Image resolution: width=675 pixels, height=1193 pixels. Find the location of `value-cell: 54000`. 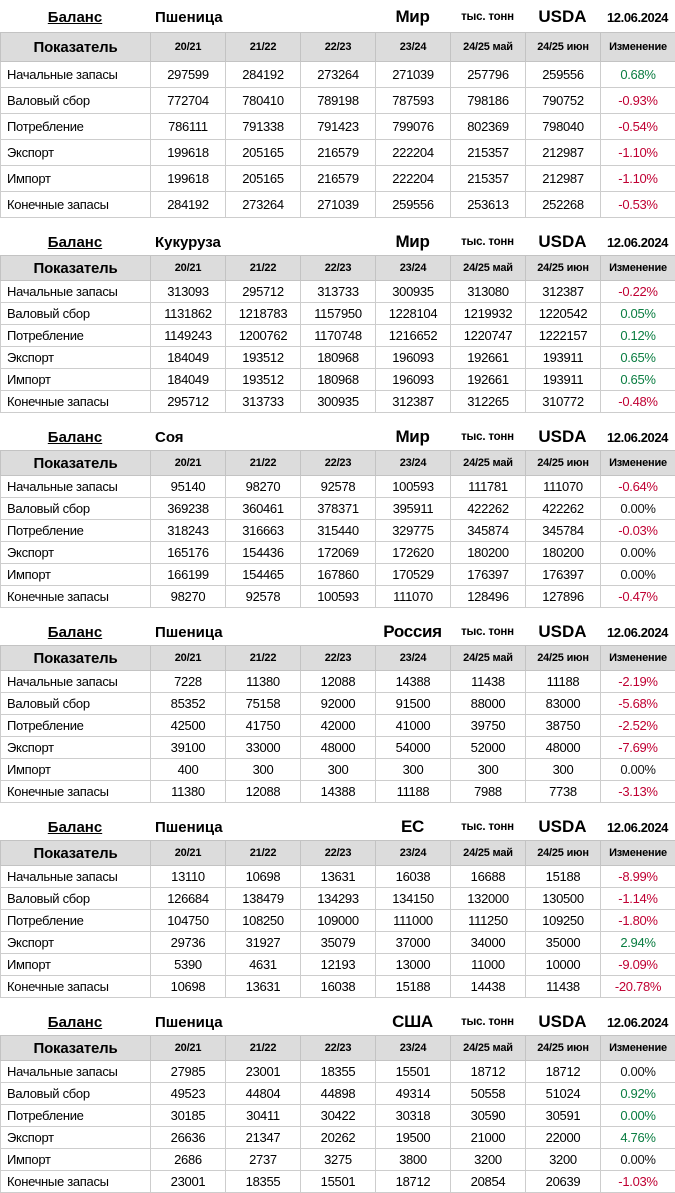

value-cell: 54000 is located at coordinates (413, 748).